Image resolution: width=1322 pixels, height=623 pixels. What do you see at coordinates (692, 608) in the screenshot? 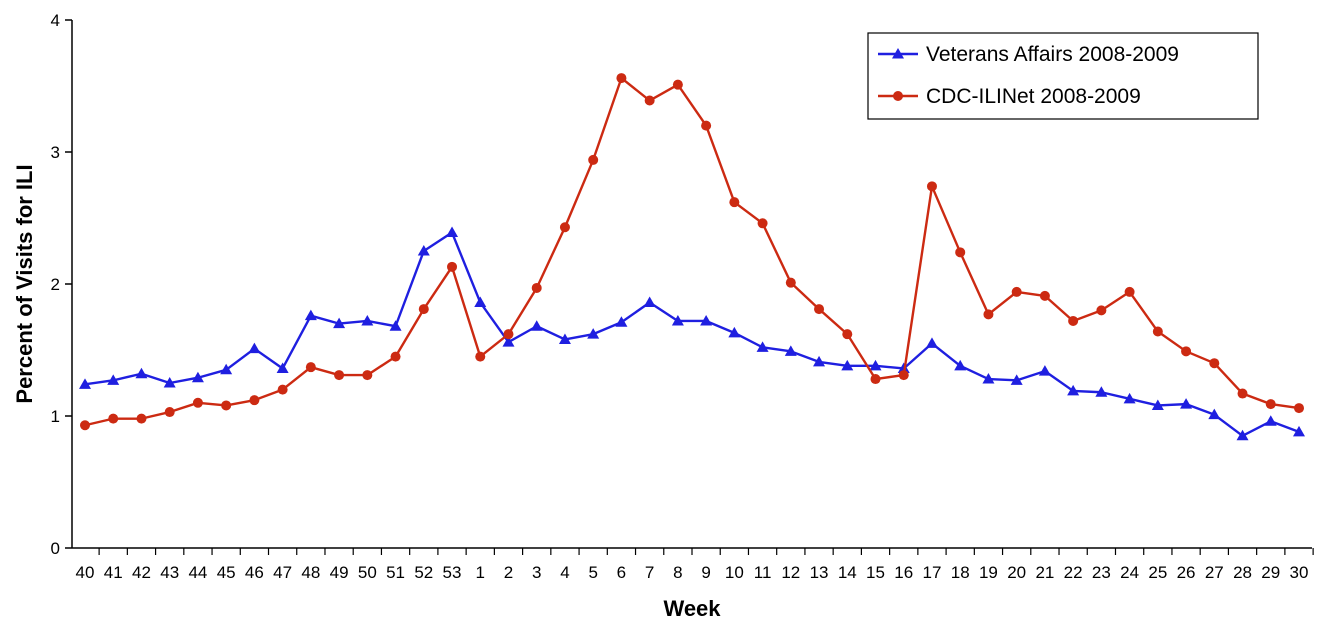
I see `x-axis-title: Week` at bounding box center [692, 608].